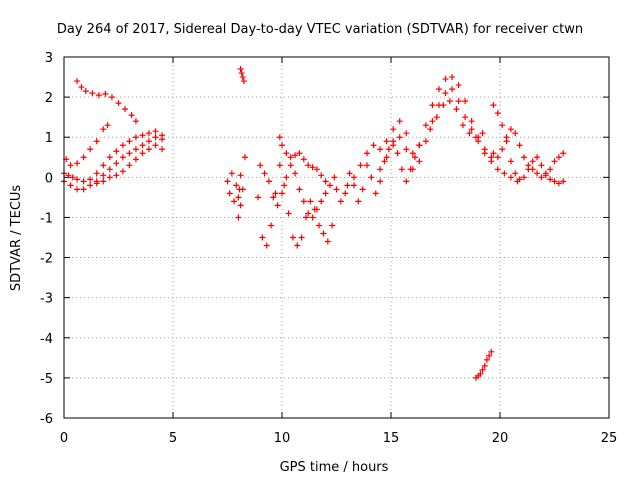 The image size is (640, 480). I want to click on y-tick-label: -5, so click(46, 379).